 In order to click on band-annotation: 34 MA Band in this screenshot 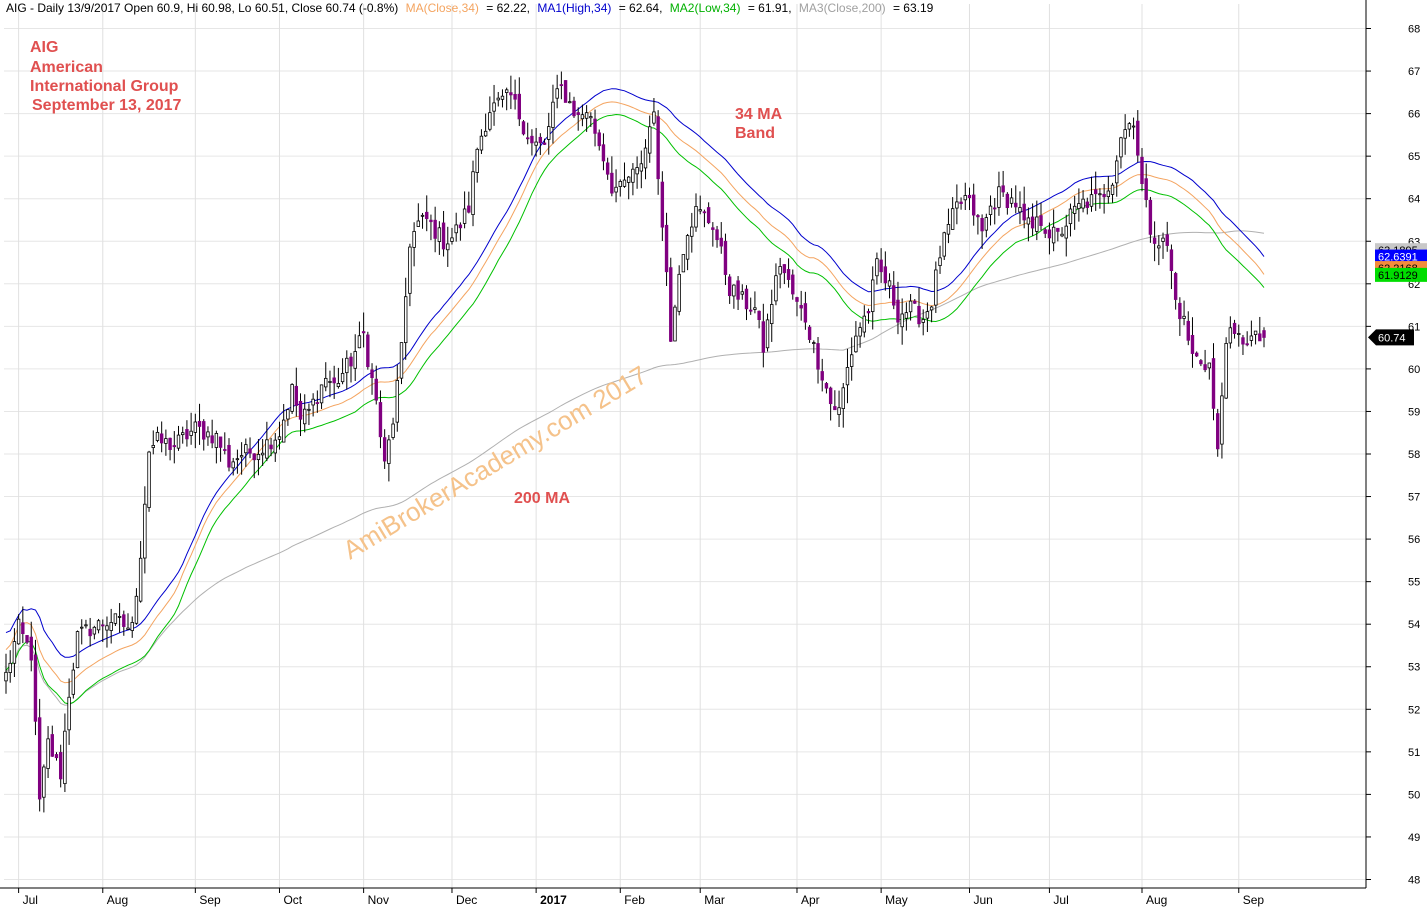, I will do `click(759, 124)`.